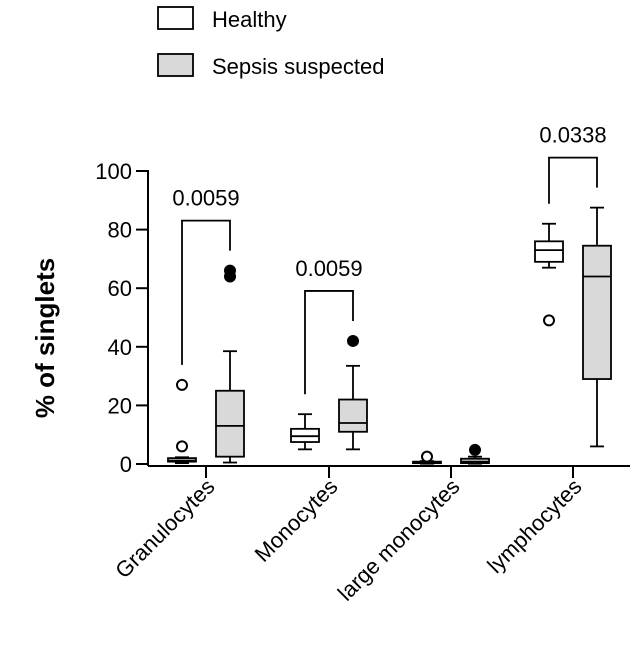  I want to click on y-tick-label: 20, so click(120, 405).